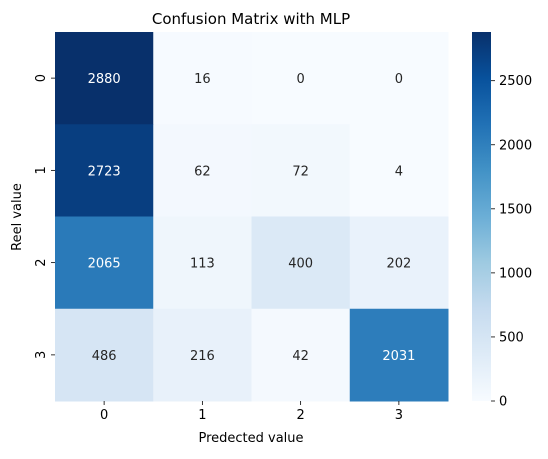 The height and width of the screenshot is (459, 548). Describe the element at coordinates (399, 415) in the screenshot. I see `x-tick-label: 3` at that location.